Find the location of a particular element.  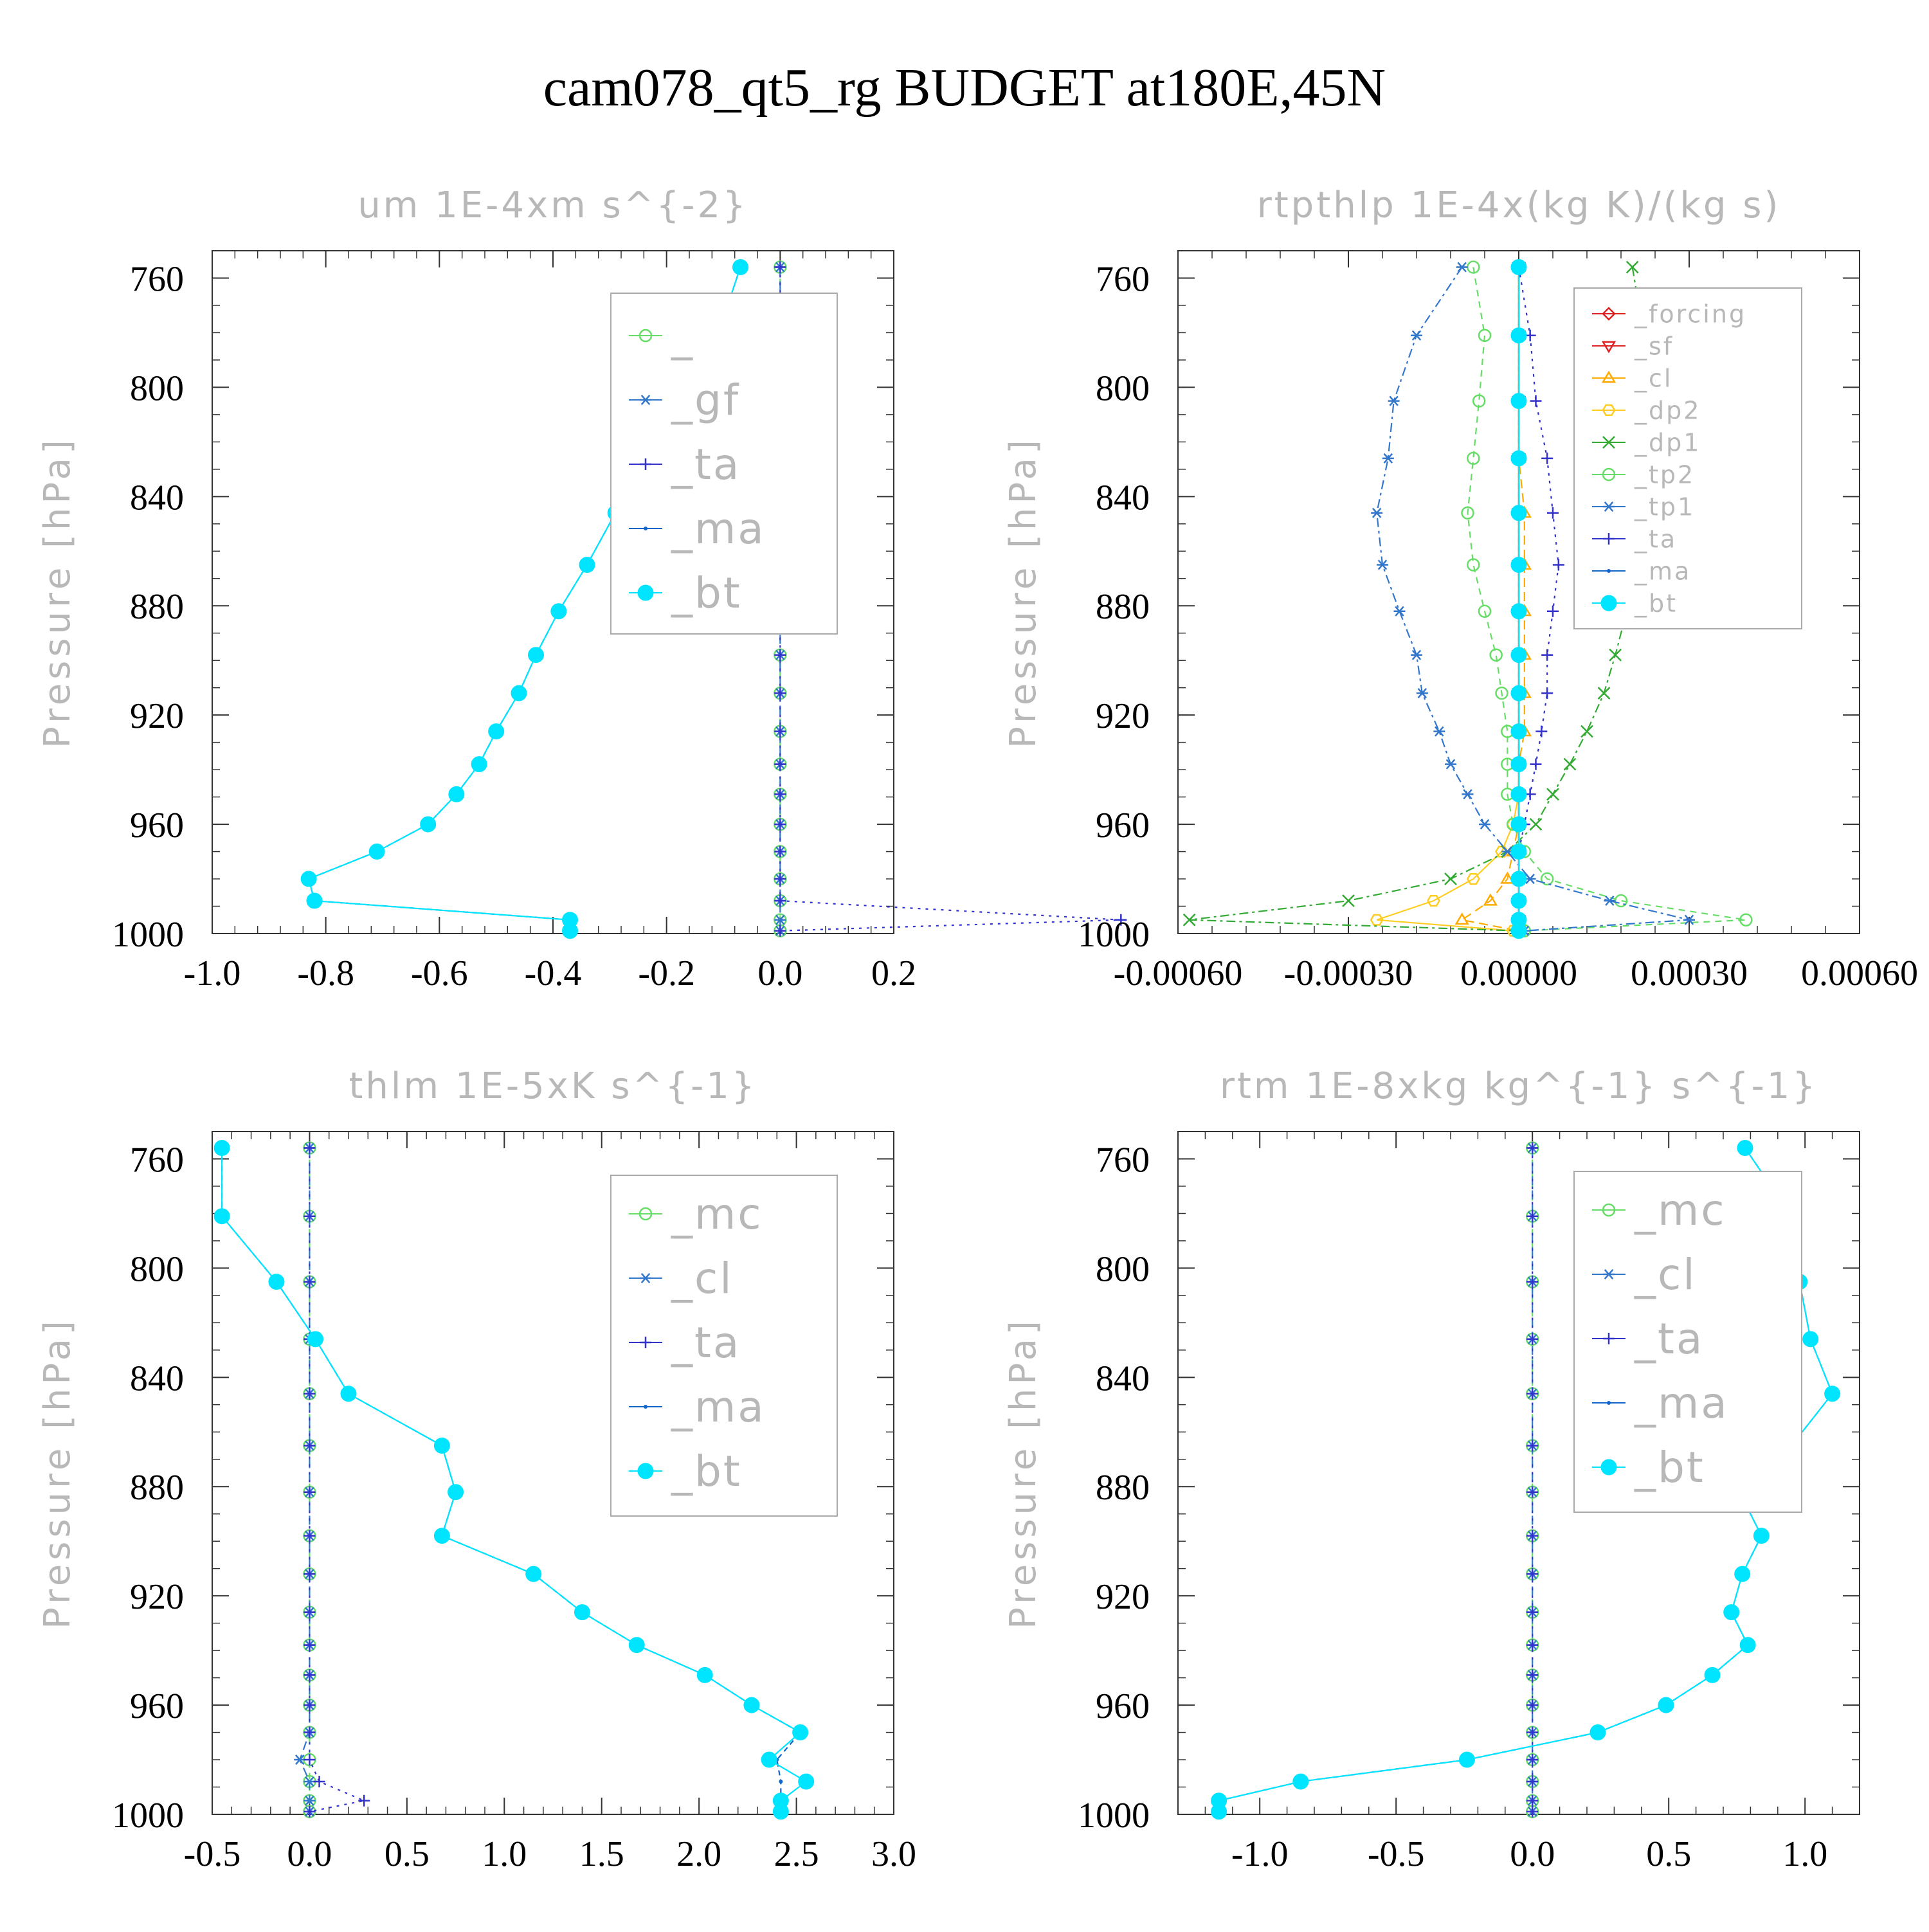

panel-title: rtpthlp 1E-4x(kg K)/(kg s) is located at coordinates (1519, 205).